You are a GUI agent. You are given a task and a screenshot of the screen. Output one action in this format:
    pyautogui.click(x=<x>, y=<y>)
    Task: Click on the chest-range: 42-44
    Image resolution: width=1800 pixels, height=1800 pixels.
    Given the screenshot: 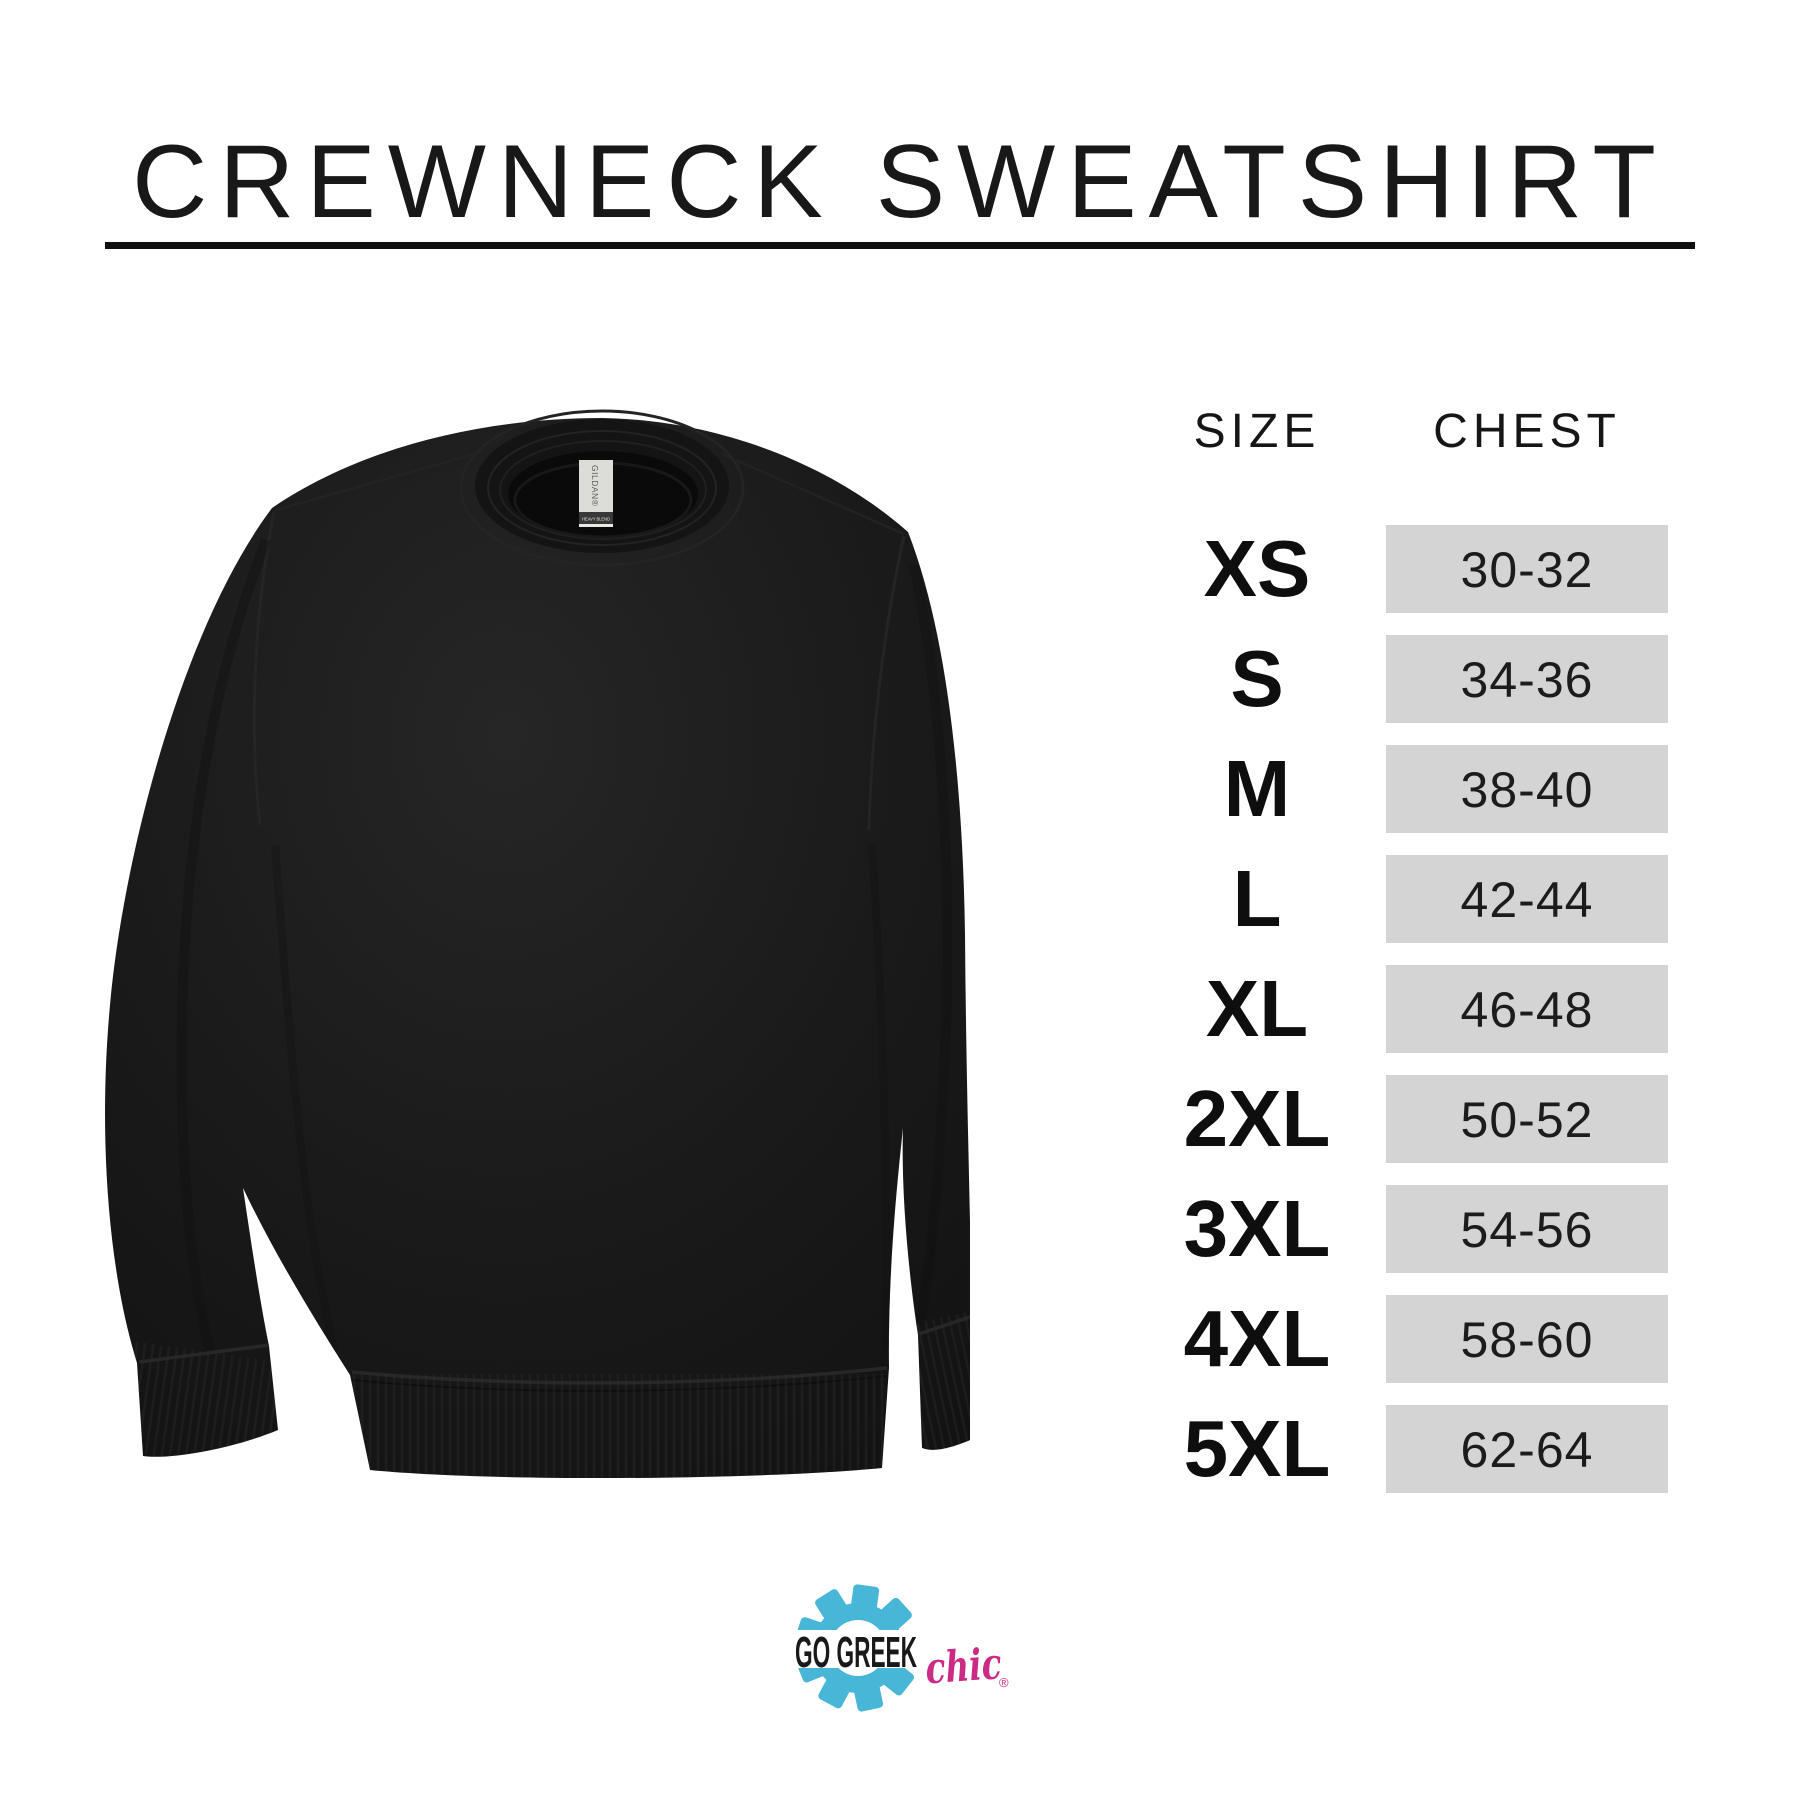 What is the action you would take?
    pyautogui.click(x=1527, y=900)
    